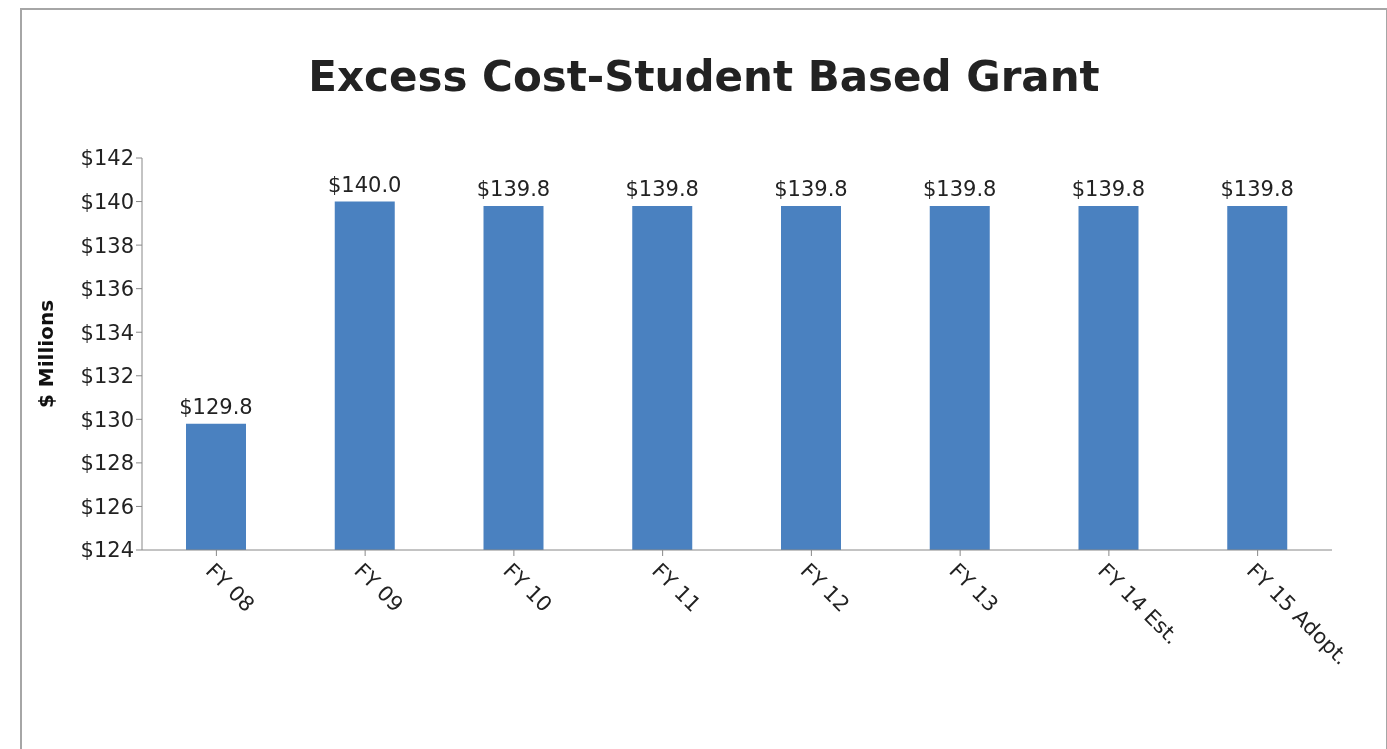 The height and width of the screenshot is (749, 1387). What do you see at coordinates (107, 376) in the screenshot?
I see `y-tick-label: $132` at bounding box center [107, 376].